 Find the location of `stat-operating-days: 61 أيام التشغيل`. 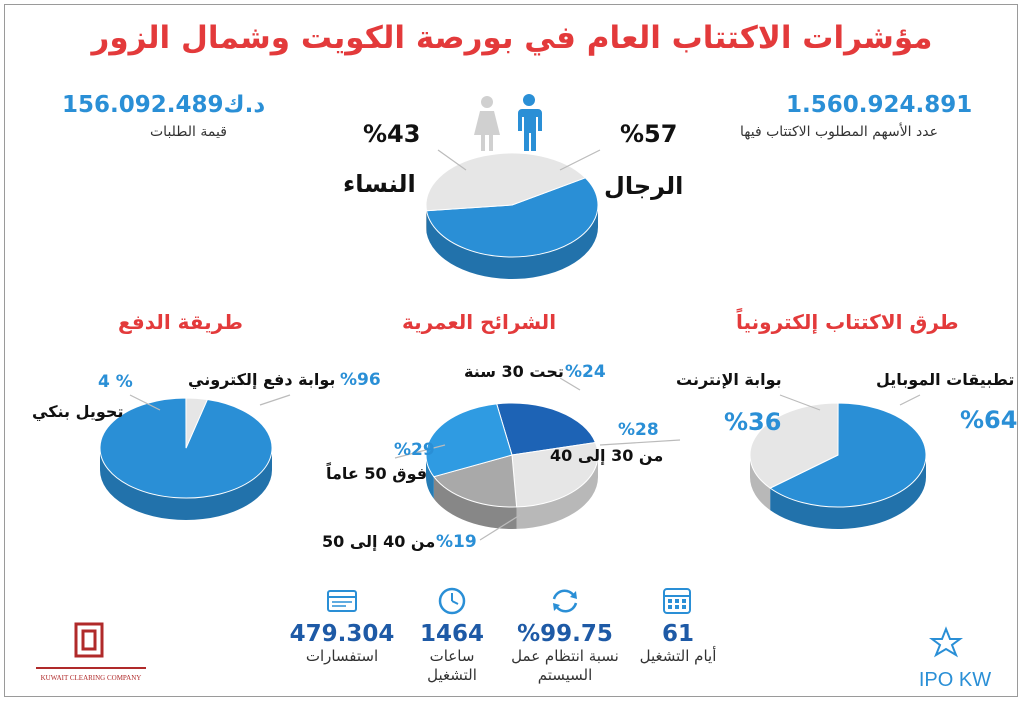

stat-operating-days: 61 أيام التشغيل is located at coordinates (678, 625).